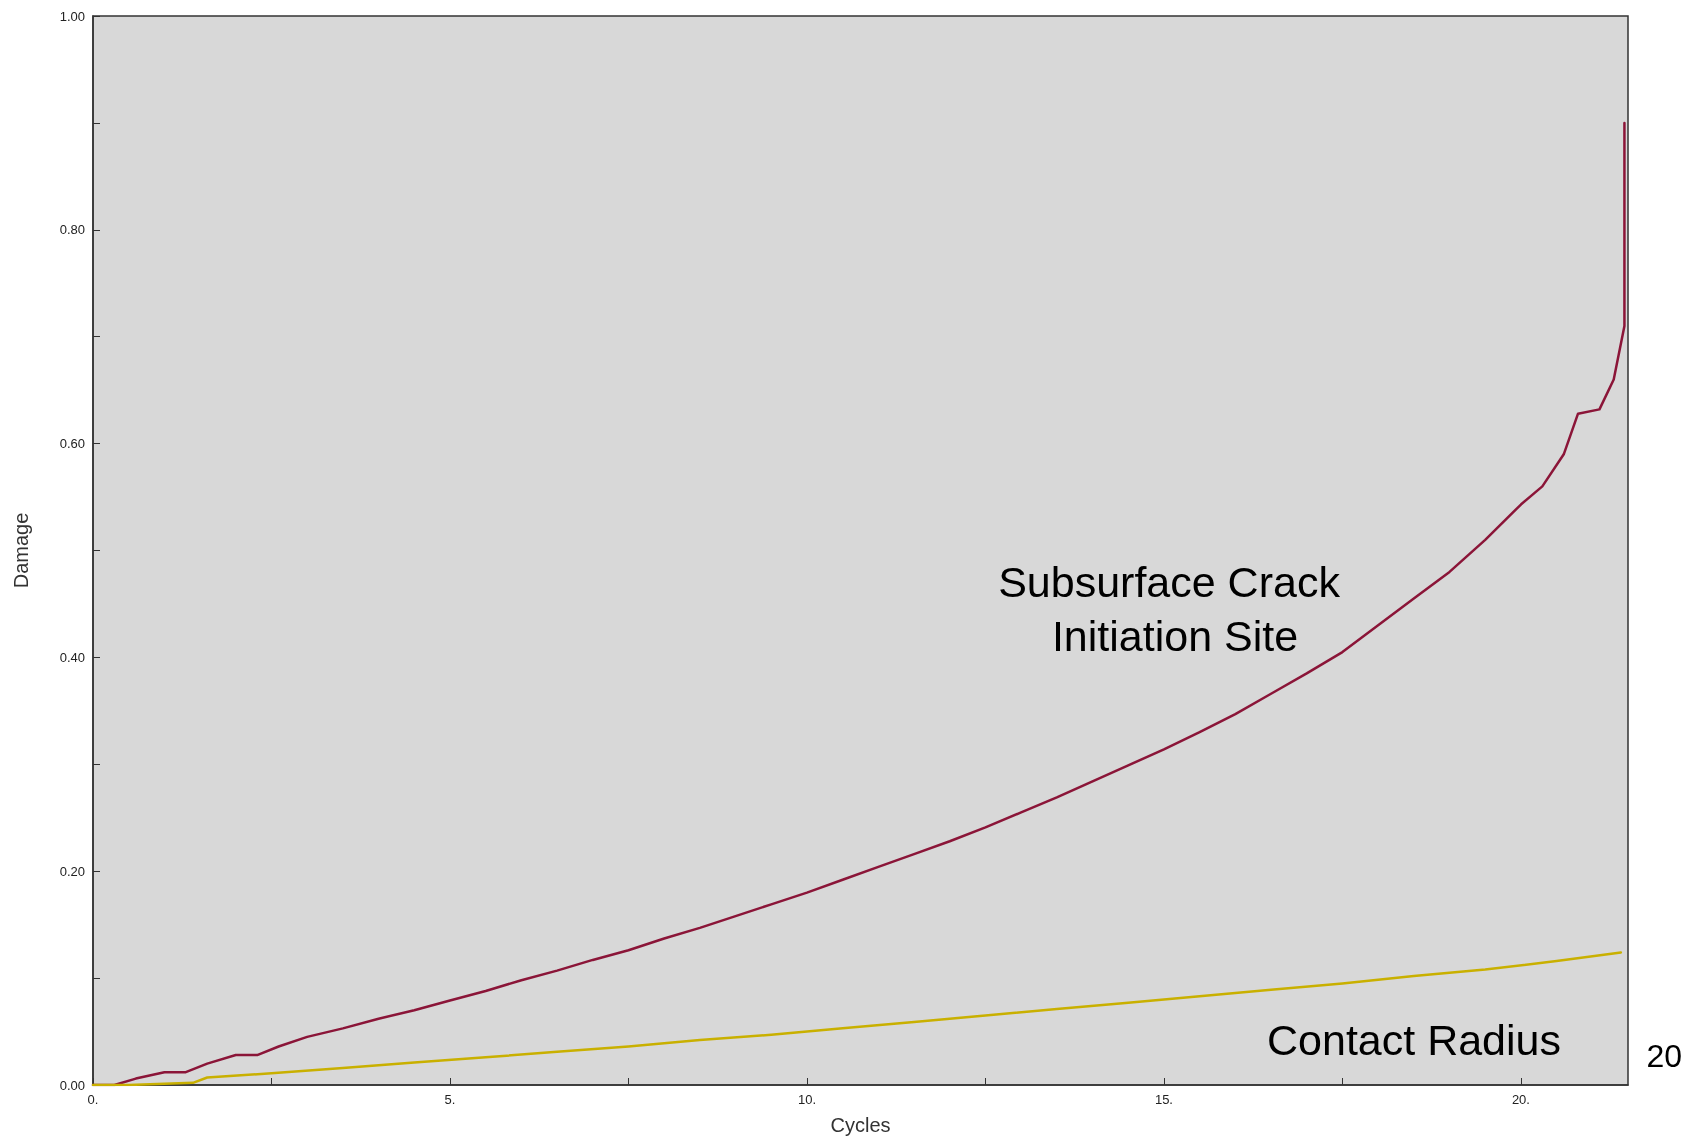  What do you see at coordinates (72, 16) in the screenshot?
I see `y-tick-label: 1.00` at bounding box center [72, 16].